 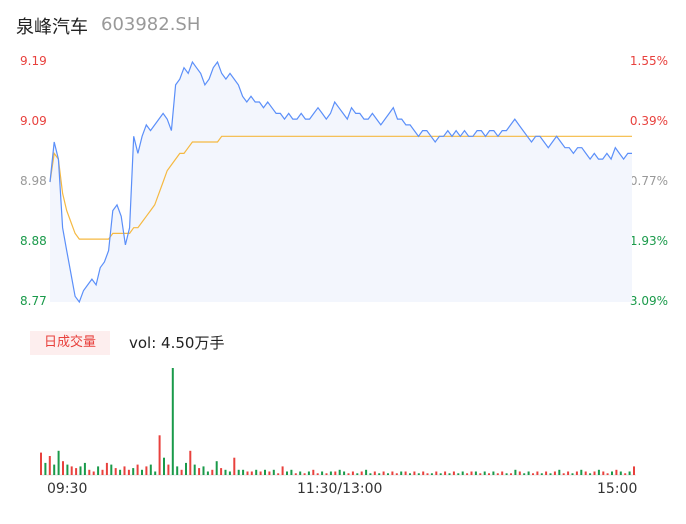 What do you see at coordinates (151, 24) in the screenshot?
I see `stock-code: 603982.SH` at bounding box center [151, 24].